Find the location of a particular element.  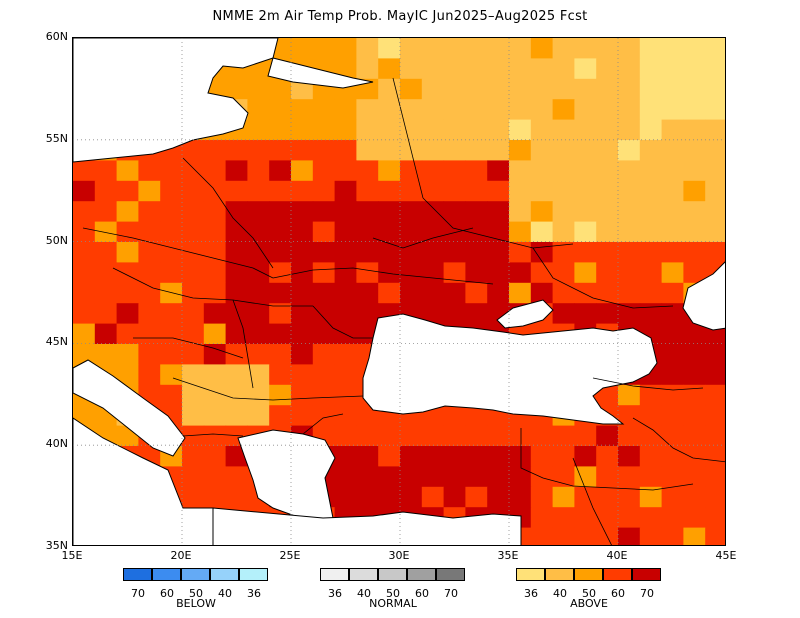

legend-tick-label: 36 is located at coordinates (335, 593).